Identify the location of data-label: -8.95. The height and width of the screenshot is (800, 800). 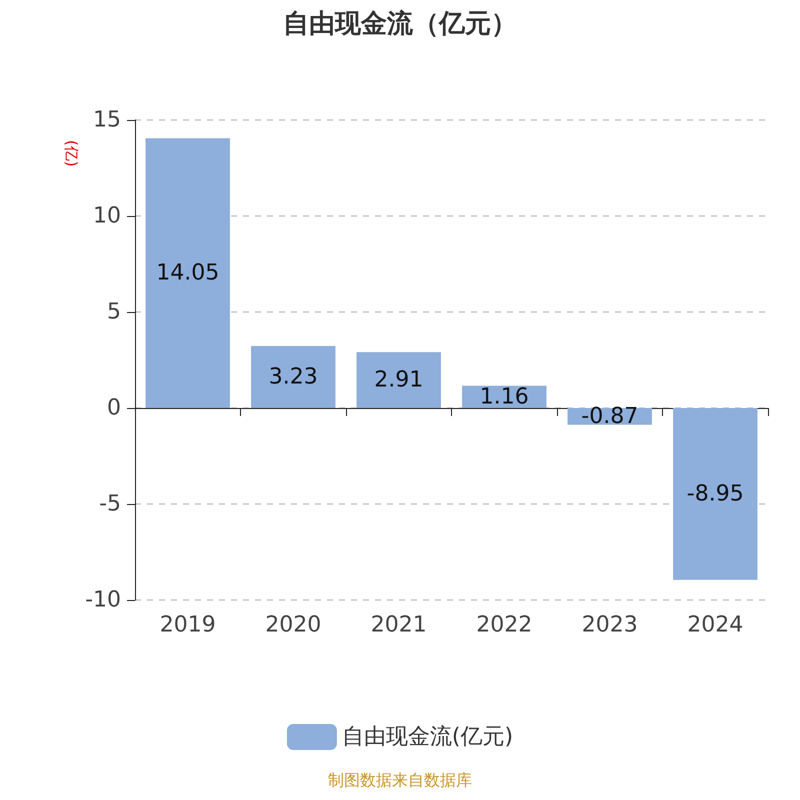
(715, 493).